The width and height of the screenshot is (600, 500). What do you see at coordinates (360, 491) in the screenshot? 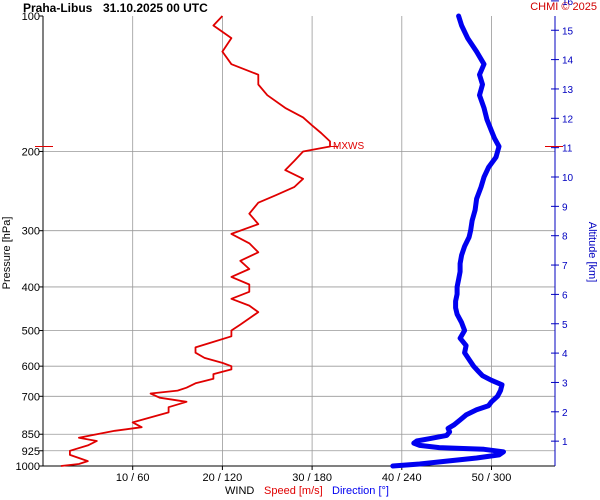
I see `x-axis-title-direction: Direction [°]` at bounding box center [360, 491].